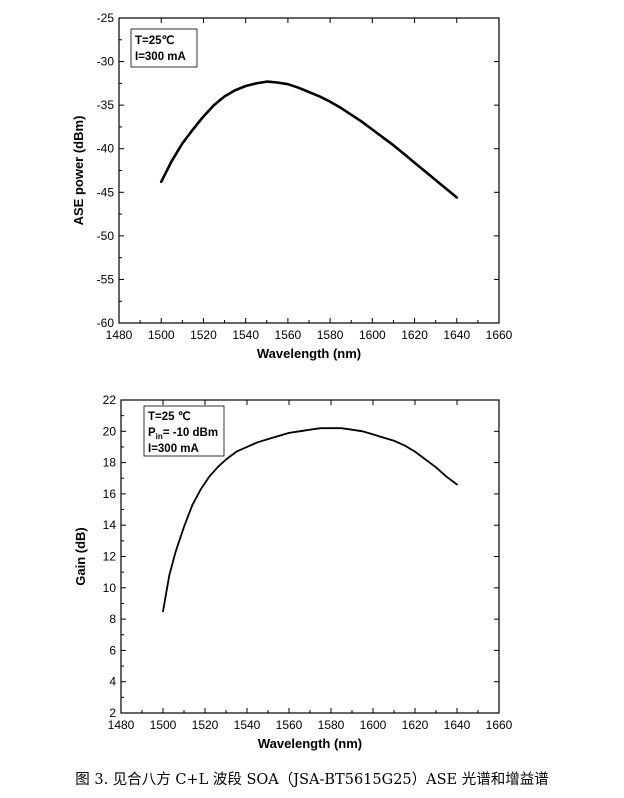 The width and height of the screenshot is (624, 798). Describe the element at coordinates (110, 525) in the screenshot. I see `y-tick-label: 14` at that location.